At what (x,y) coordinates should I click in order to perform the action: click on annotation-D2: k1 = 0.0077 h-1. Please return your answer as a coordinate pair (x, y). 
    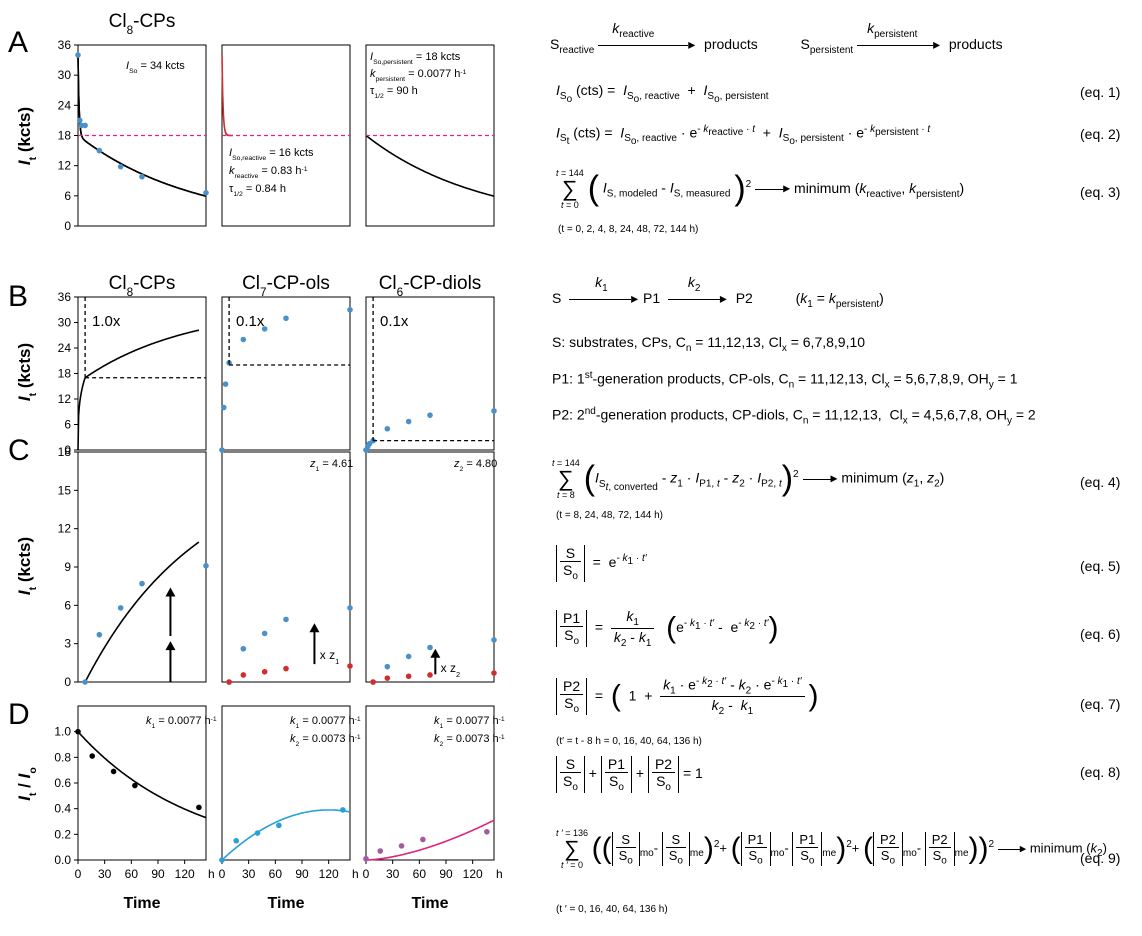
    Looking at the image, I should click on (469, 722).